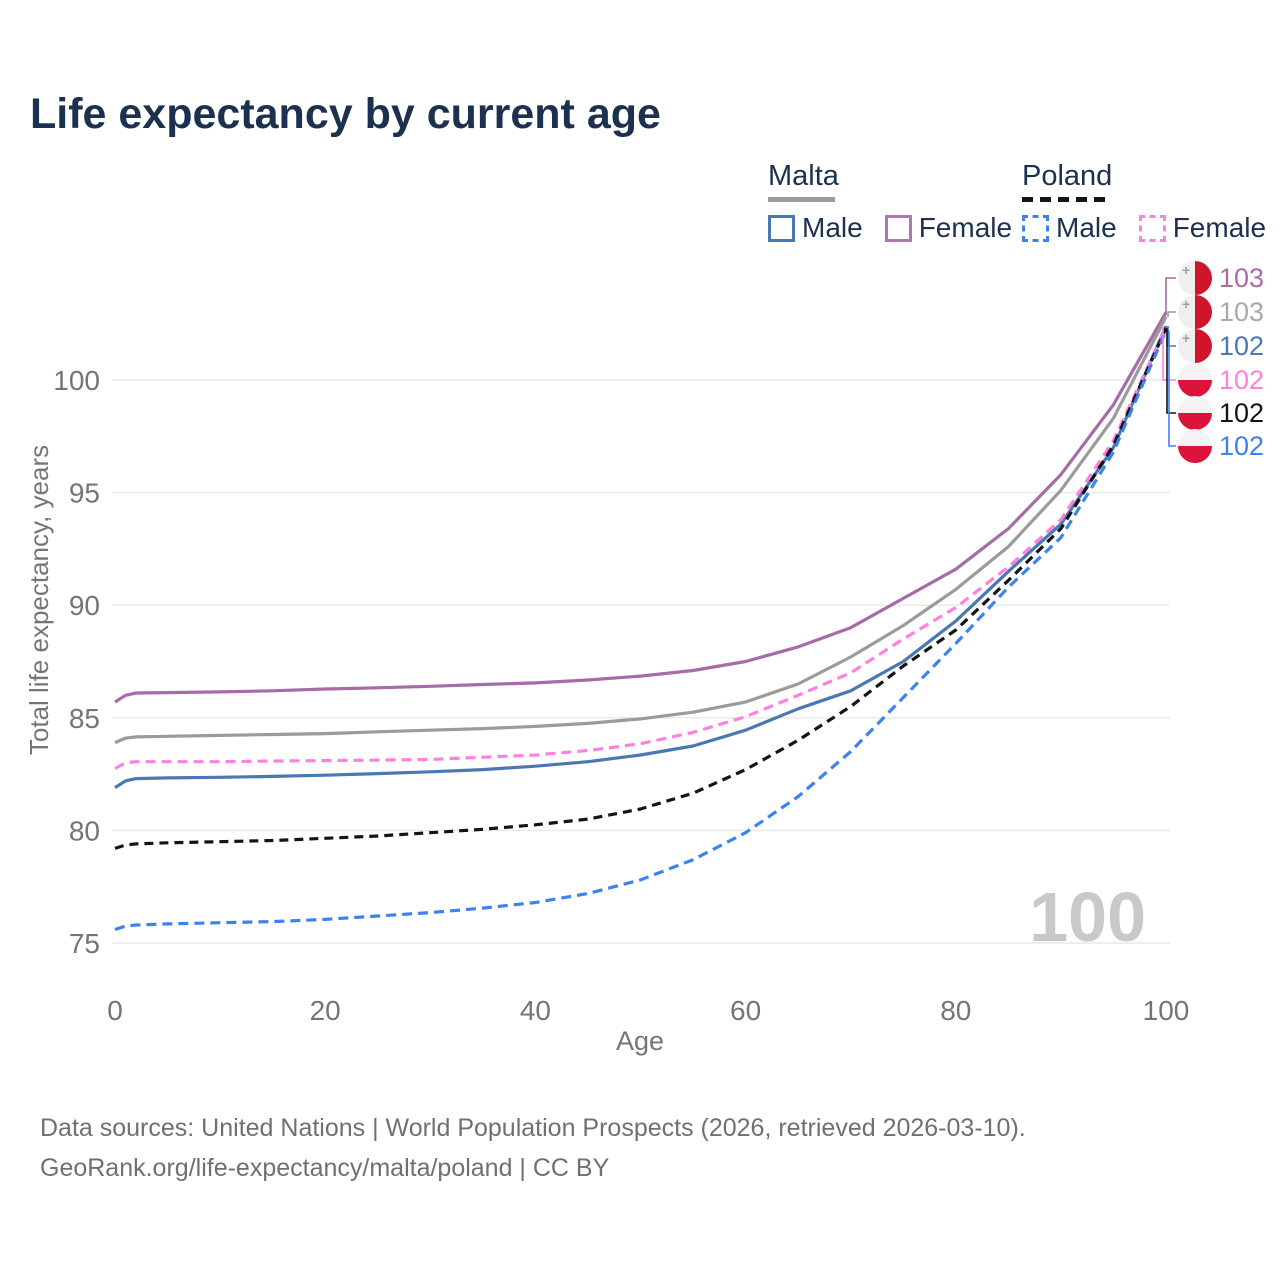  Describe the element at coordinates (76, 380) in the screenshot. I see `y-tick-100: 100` at that location.